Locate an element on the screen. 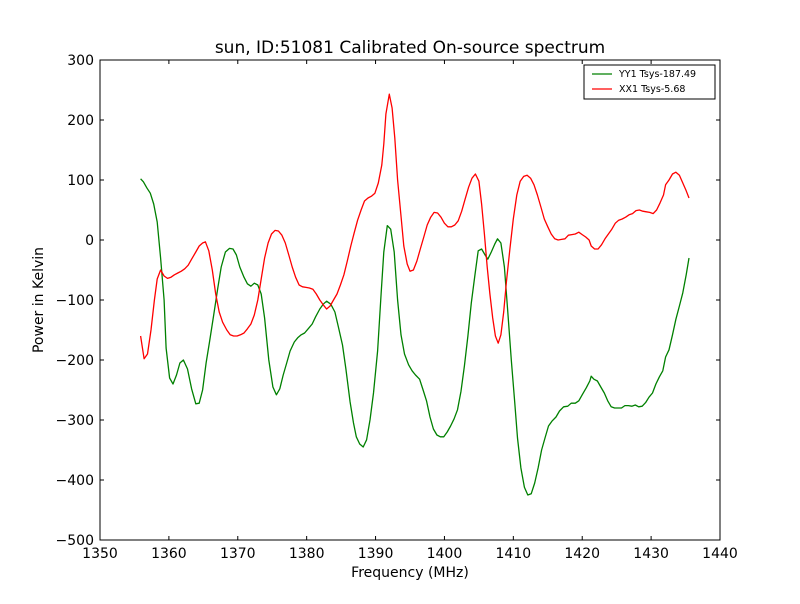 The image size is (800, 604). y-tick-label: −500 is located at coordinates (75, 541).